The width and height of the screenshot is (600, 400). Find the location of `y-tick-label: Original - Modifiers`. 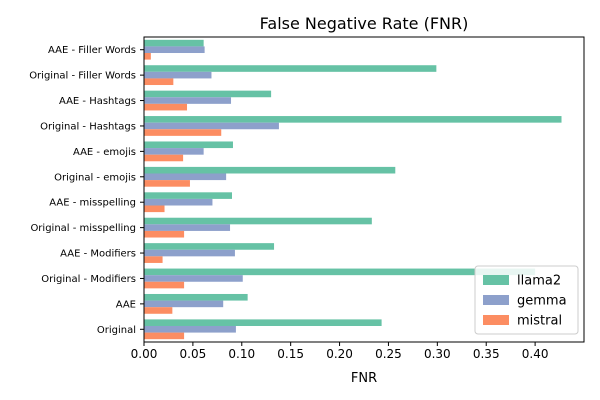

y-tick-label: Original - Modifiers is located at coordinates (88, 279).